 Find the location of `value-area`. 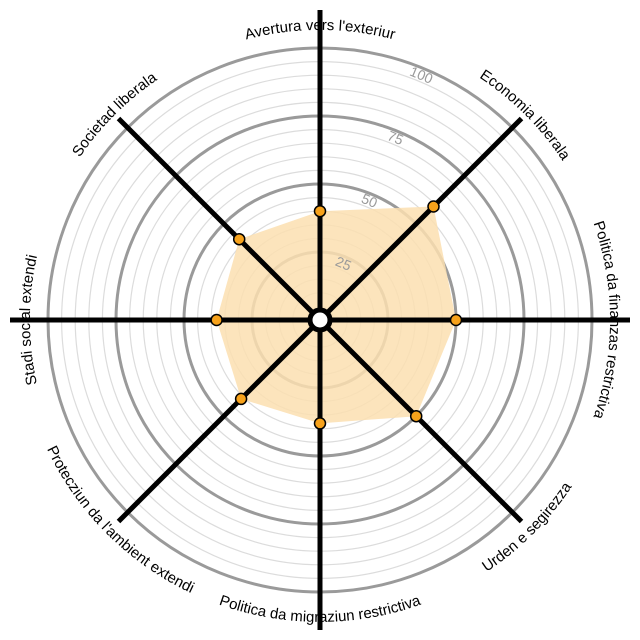

value-area is located at coordinates (336, 315).